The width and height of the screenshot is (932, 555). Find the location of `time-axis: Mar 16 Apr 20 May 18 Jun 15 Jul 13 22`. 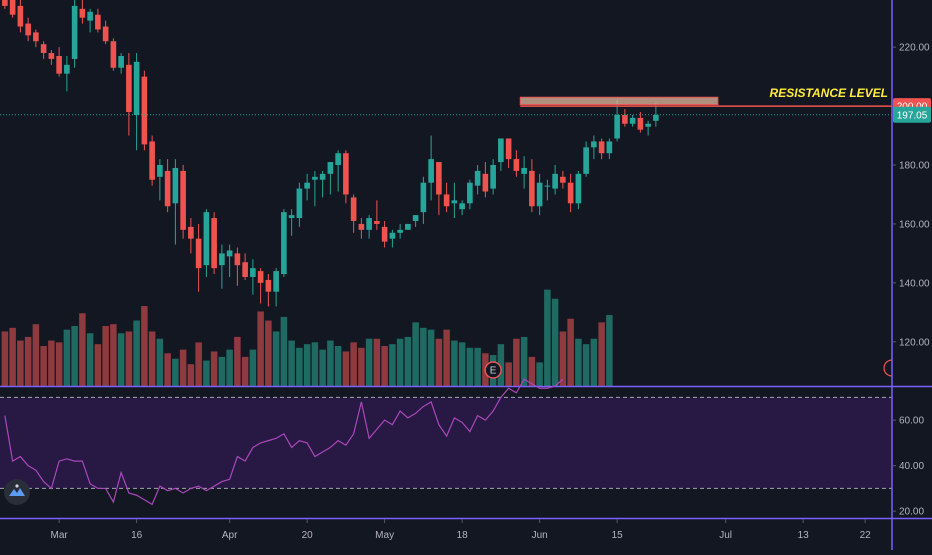

time-axis: Mar 16 Apr 20 May 18 Jun 15 Jul 13 22 is located at coordinates (461, 530).